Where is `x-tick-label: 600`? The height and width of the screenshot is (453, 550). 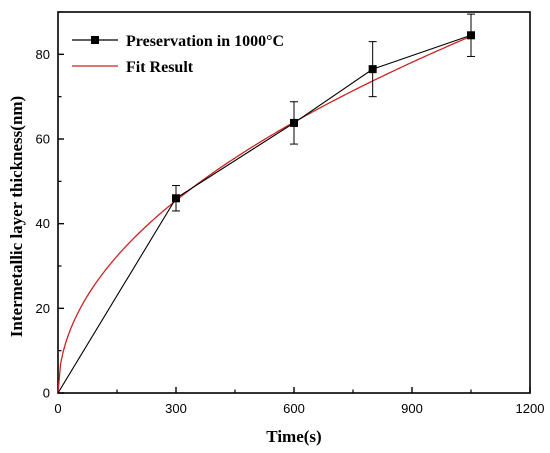 x-tick-label: 600 is located at coordinates (294, 408).